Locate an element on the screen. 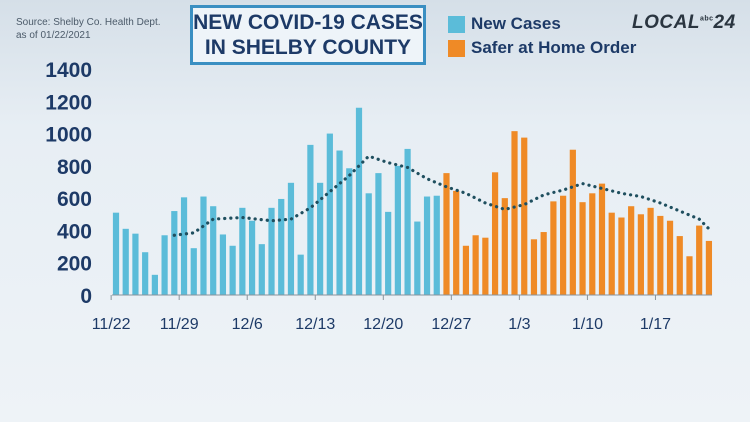  legend-swatch-new-cases is located at coordinates (456, 24).